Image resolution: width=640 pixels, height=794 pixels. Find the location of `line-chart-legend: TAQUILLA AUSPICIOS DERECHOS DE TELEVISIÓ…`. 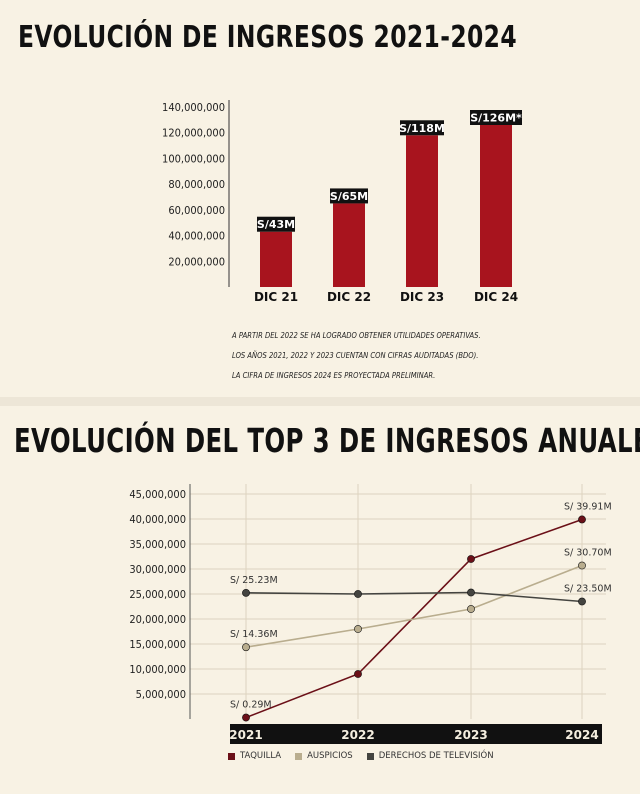

line-chart-legend: TAQUILLA AUSPICIOS DERECHOS DE TELEVISIÓ… is located at coordinates (361, 756).